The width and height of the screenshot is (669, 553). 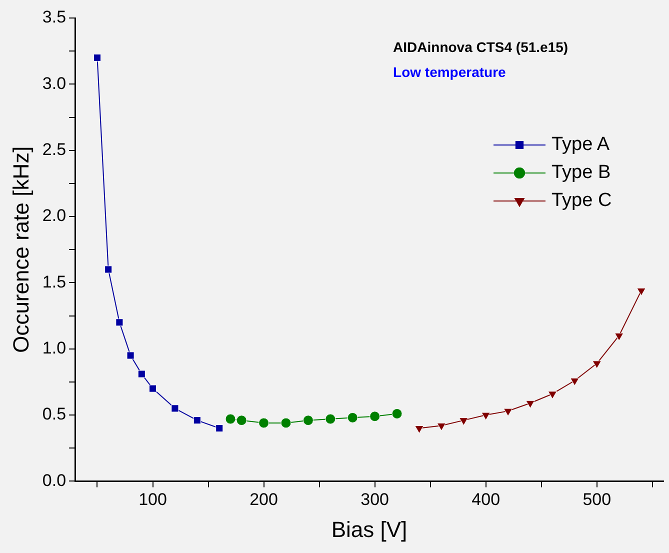 What do you see at coordinates (54, 414) in the screenshot?
I see `y-tick-label: 0.5` at bounding box center [54, 414].